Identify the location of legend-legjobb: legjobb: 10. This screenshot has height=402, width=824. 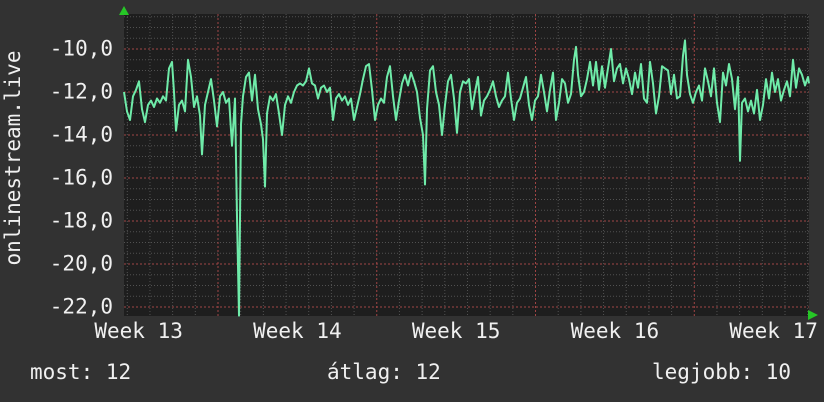
(722, 372).